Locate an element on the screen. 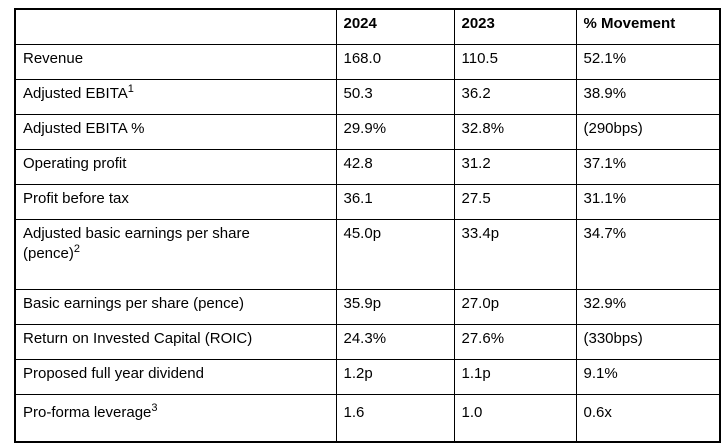 The width and height of the screenshot is (725, 446). value-2023-cell: 27.5 is located at coordinates (515, 201).